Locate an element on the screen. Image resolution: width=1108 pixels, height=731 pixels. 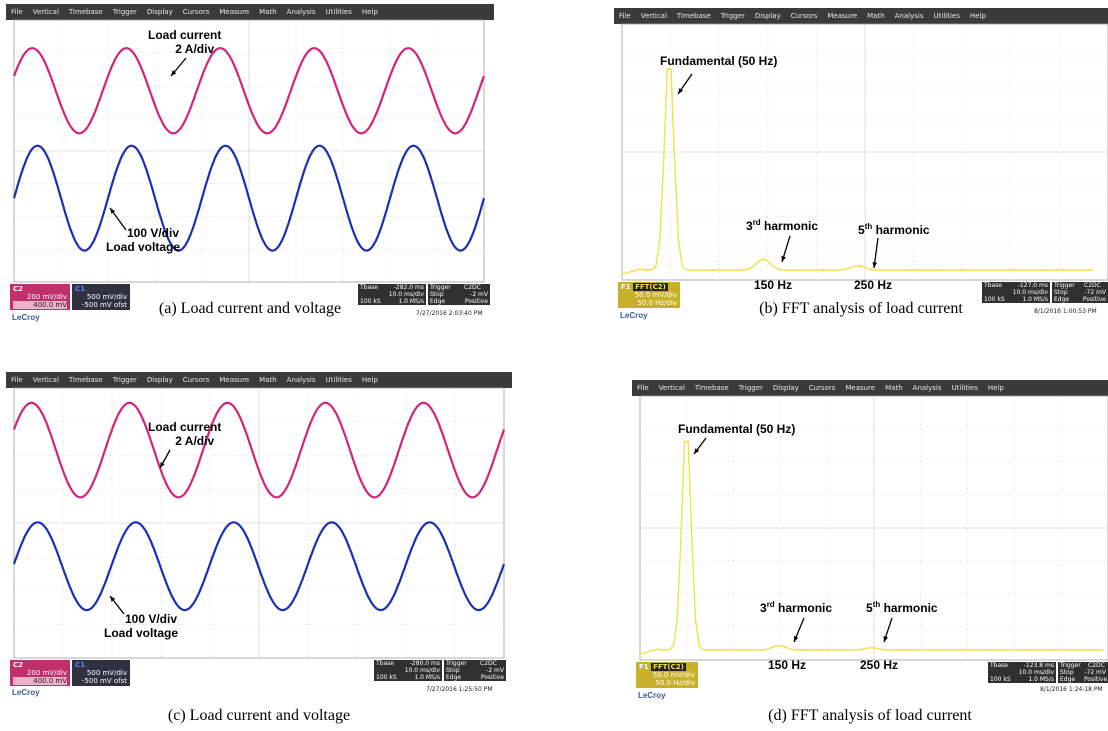
channel-badge: F1 is located at coordinates (644, 667).